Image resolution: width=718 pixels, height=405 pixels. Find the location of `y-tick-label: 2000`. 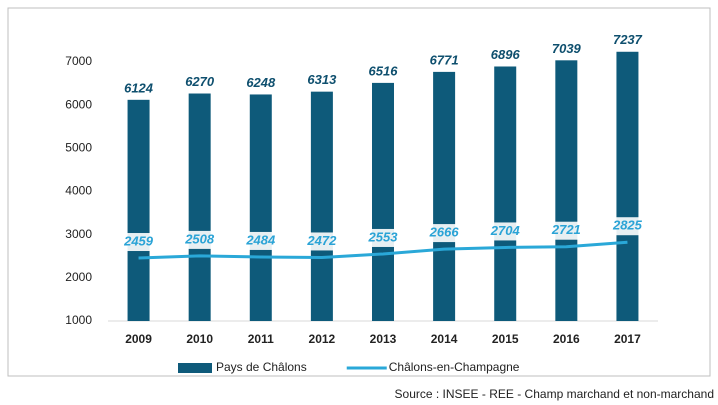

y-tick-label: 2000 is located at coordinates (78, 277).